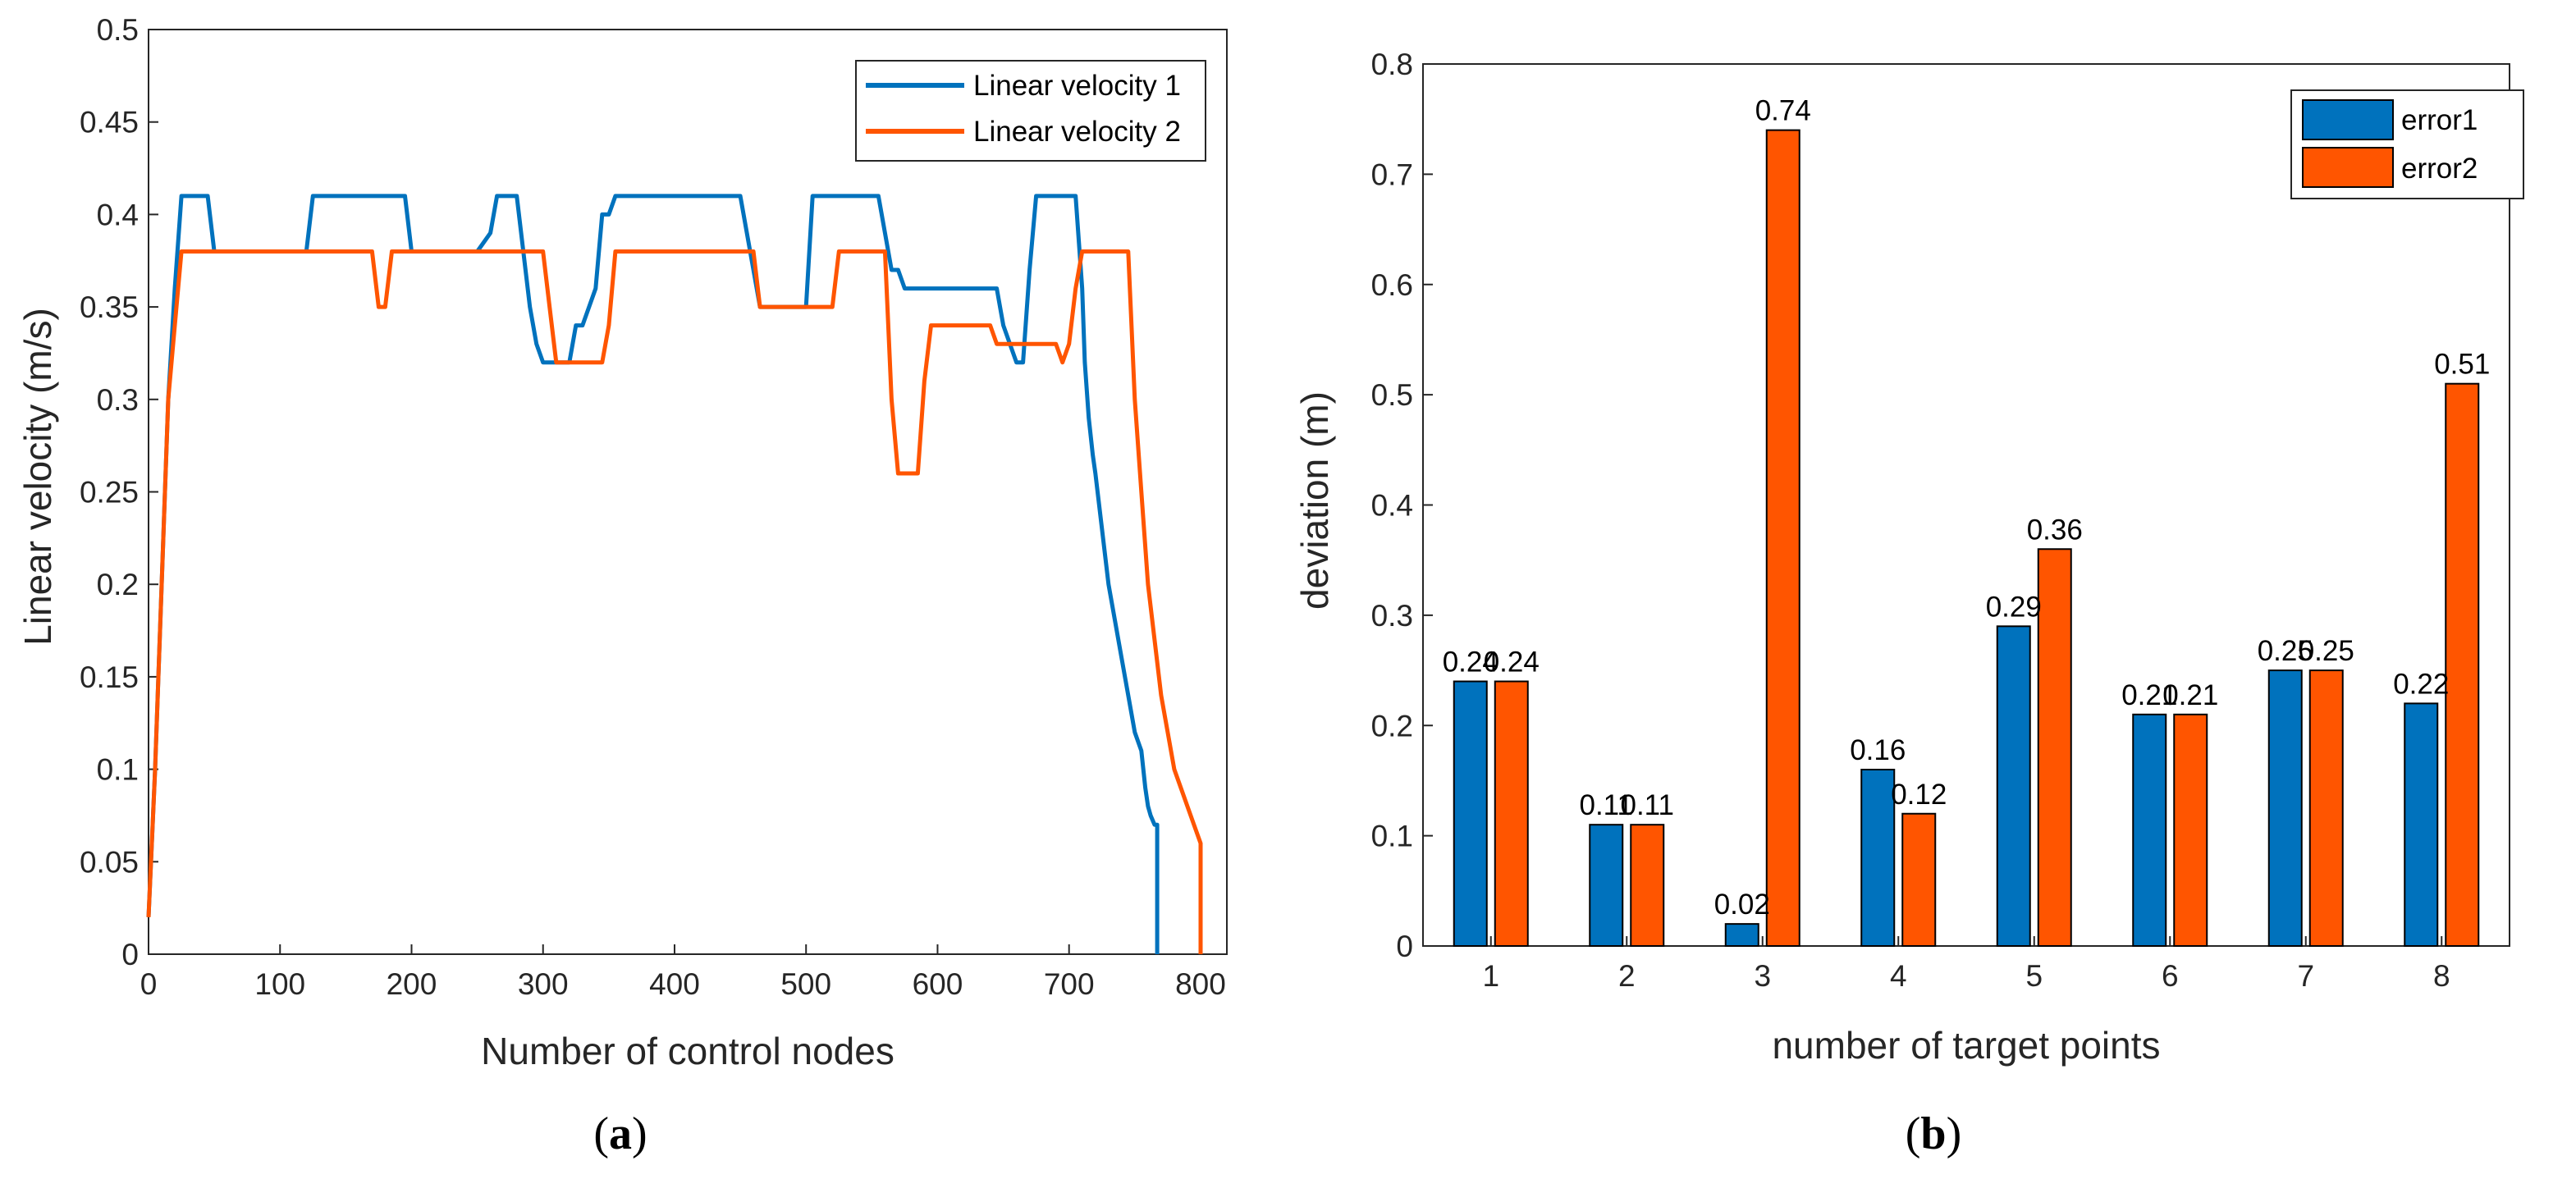  Describe the element at coordinates (1077, 132) in the screenshot. I see `legend-label-linear-velocity-2: Linear velocity 2` at that location.